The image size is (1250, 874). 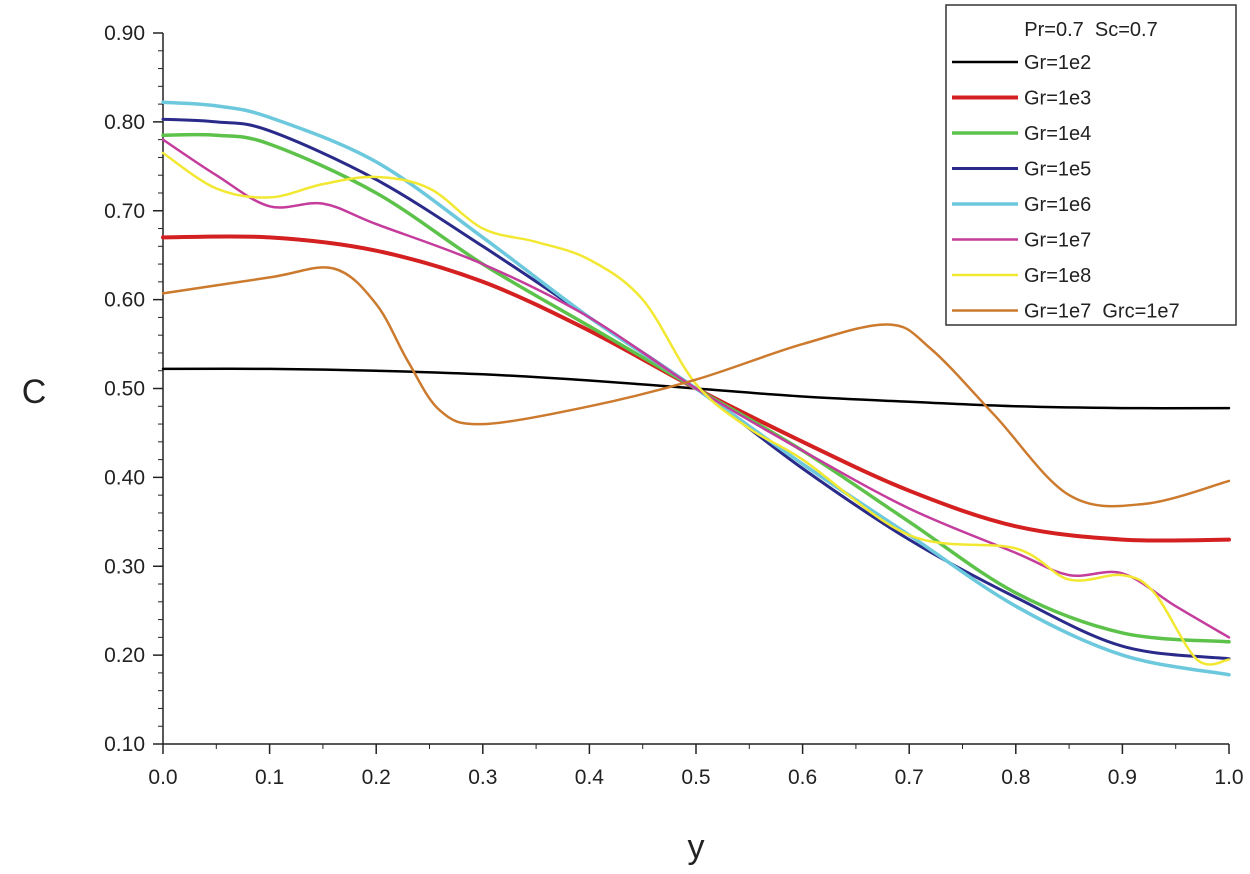 I want to click on y-tick-label: 0.20, so click(x=124, y=655).